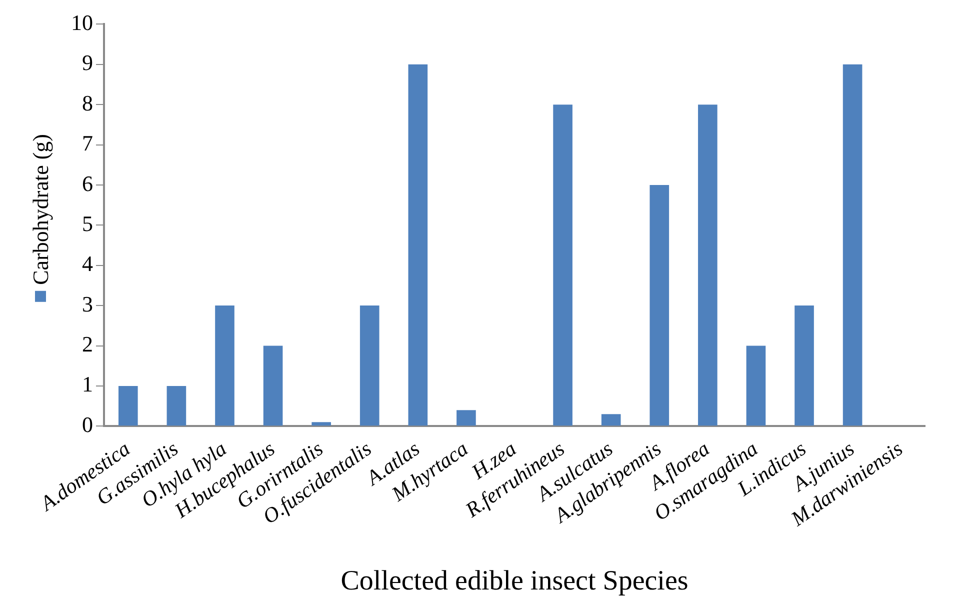 The image size is (953, 611). Describe the element at coordinates (87, 384) in the screenshot. I see `y-tick-label: 1` at that location.